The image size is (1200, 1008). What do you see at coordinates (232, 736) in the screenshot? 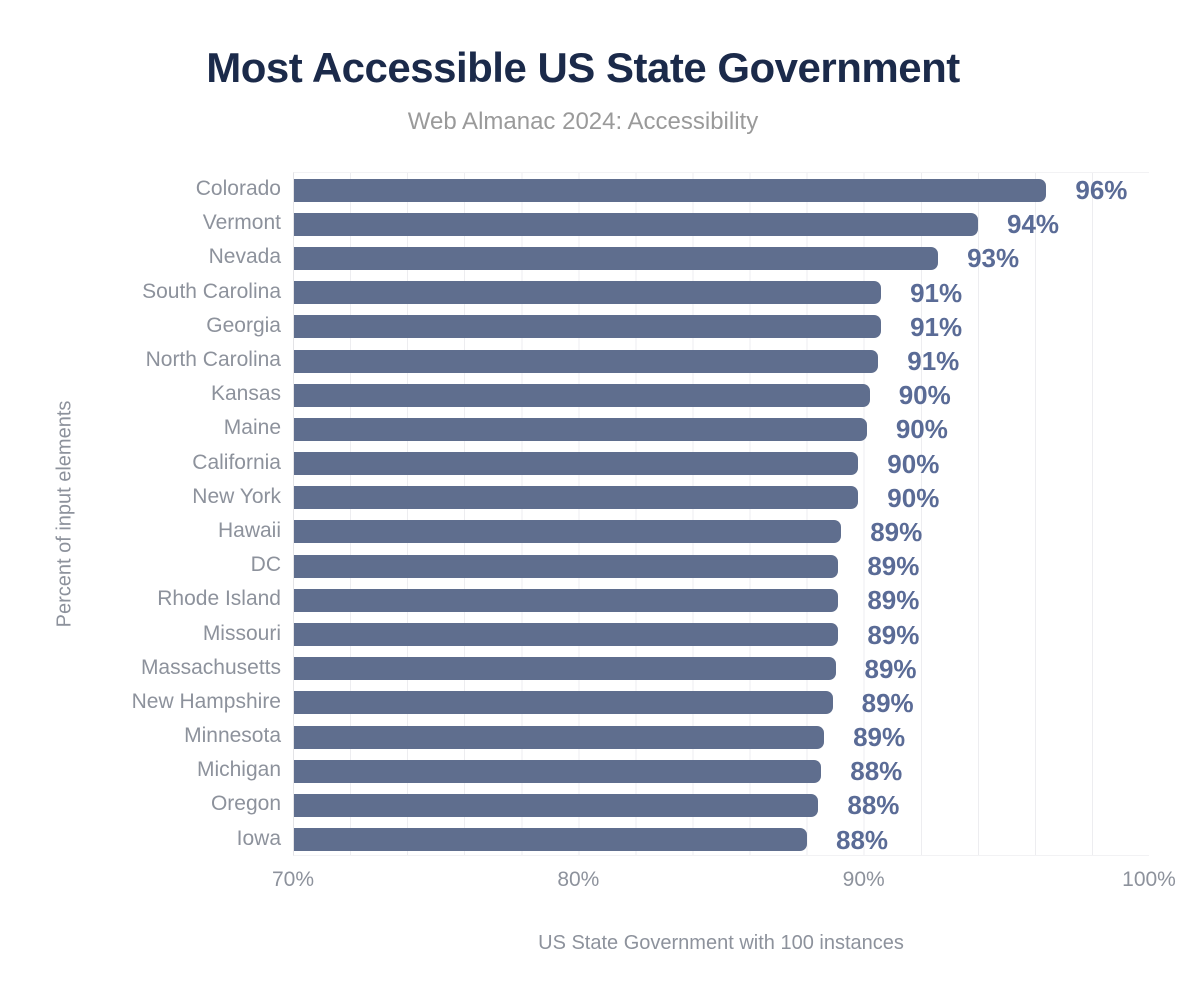
I see `category-label: Minnesota` at bounding box center [232, 736].